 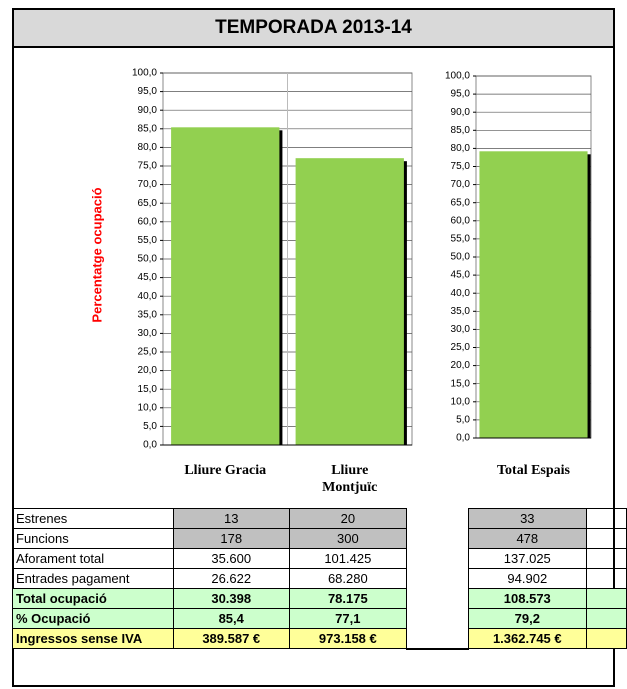 I want to click on table-row: % Ocupació 85,4 77,1 79,2, so click(x=319, y=618).